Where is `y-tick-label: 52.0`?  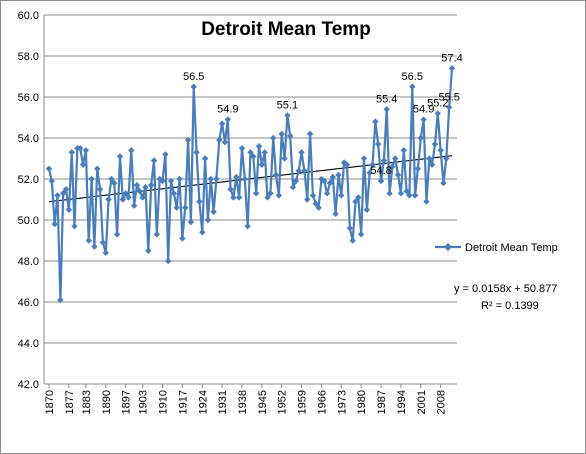 y-tick-label: 52.0 is located at coordinates (28, 180).